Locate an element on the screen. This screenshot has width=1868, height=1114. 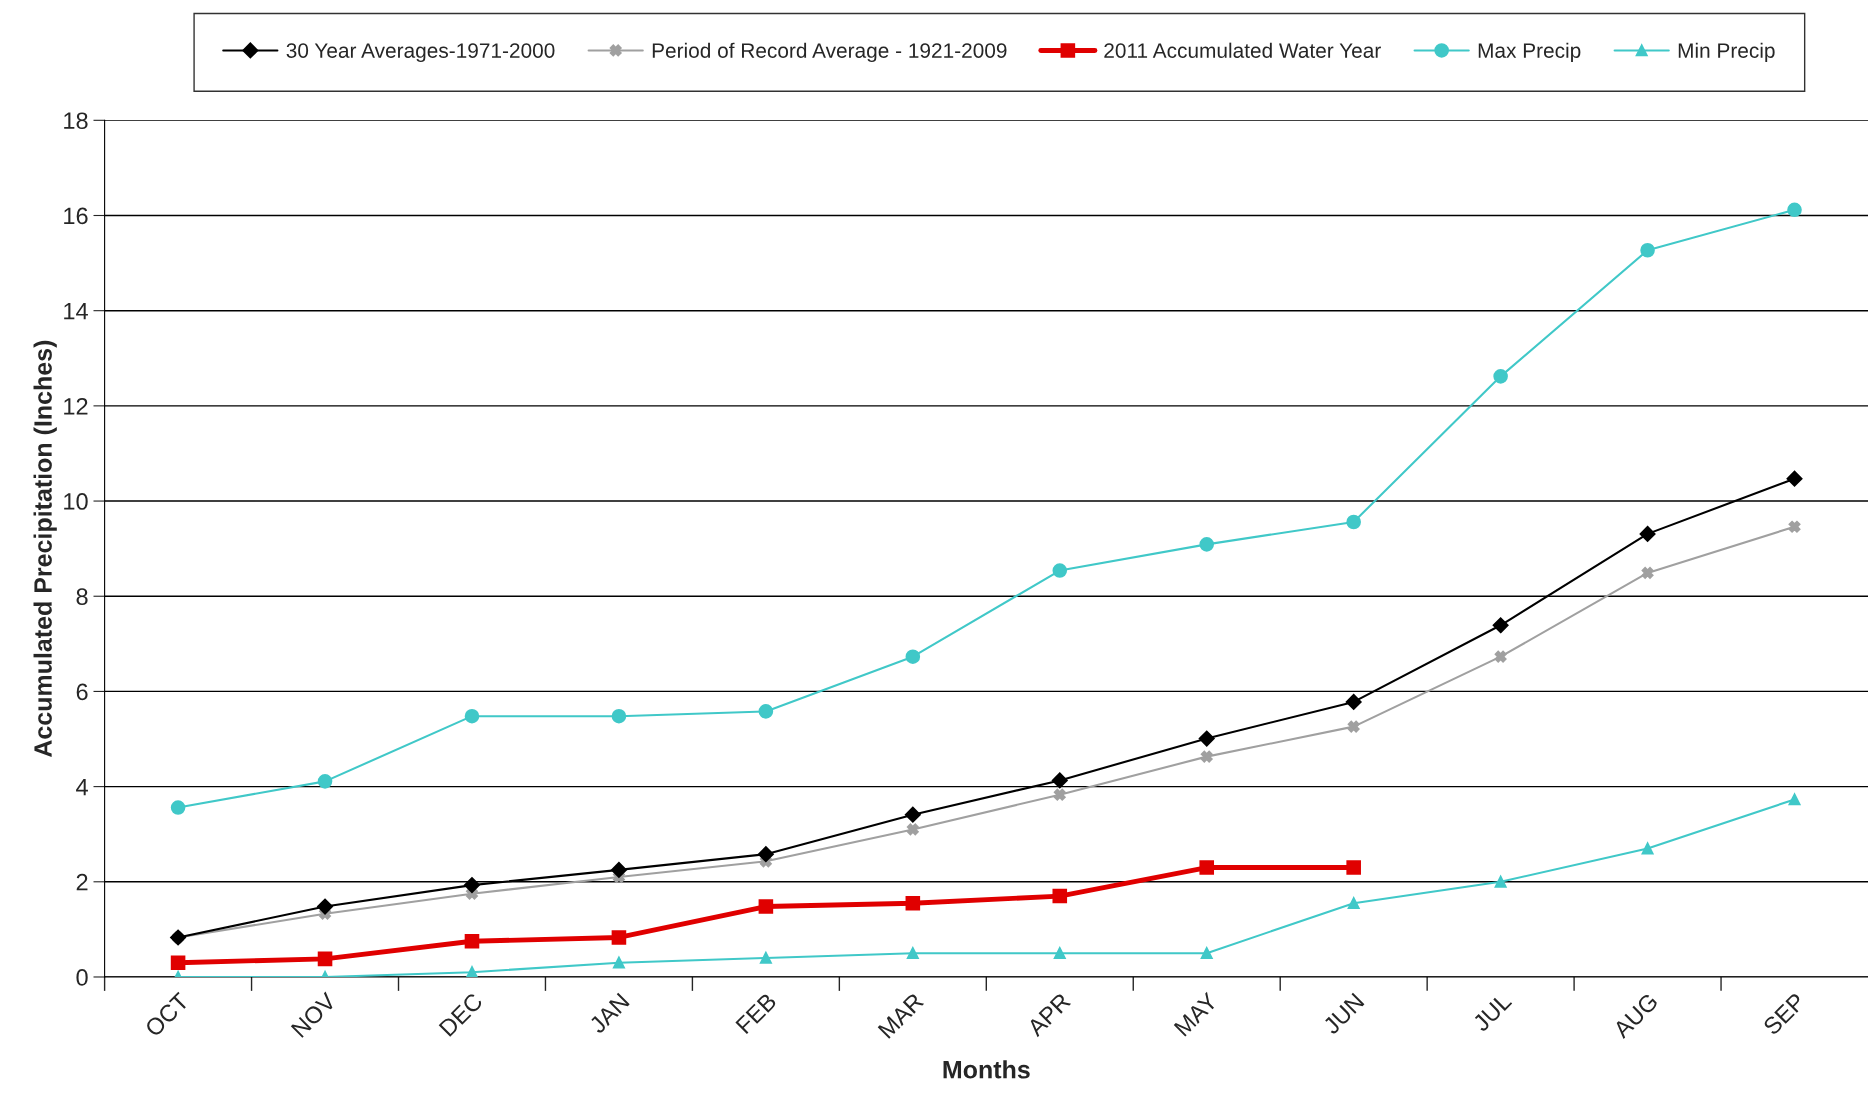
x-axis-title: Months is located at coordinates (986, 1069).